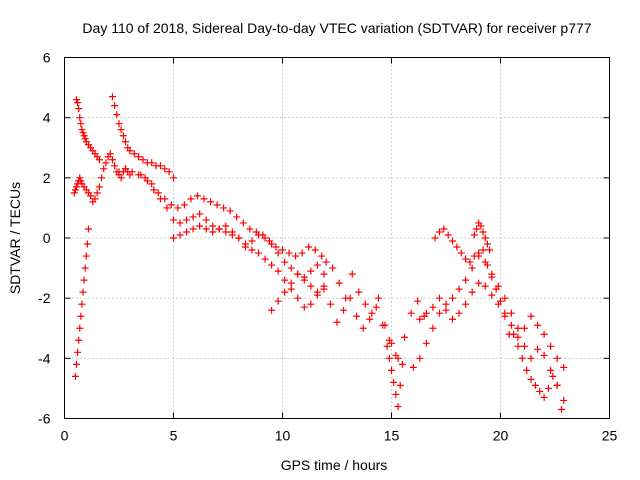 Image resolution: width=640 pixels, height=480 pixels. What do you see at coordinates (488, 328) in the screenshot?
I see `series-track-k` at bounding box center [488, 328].